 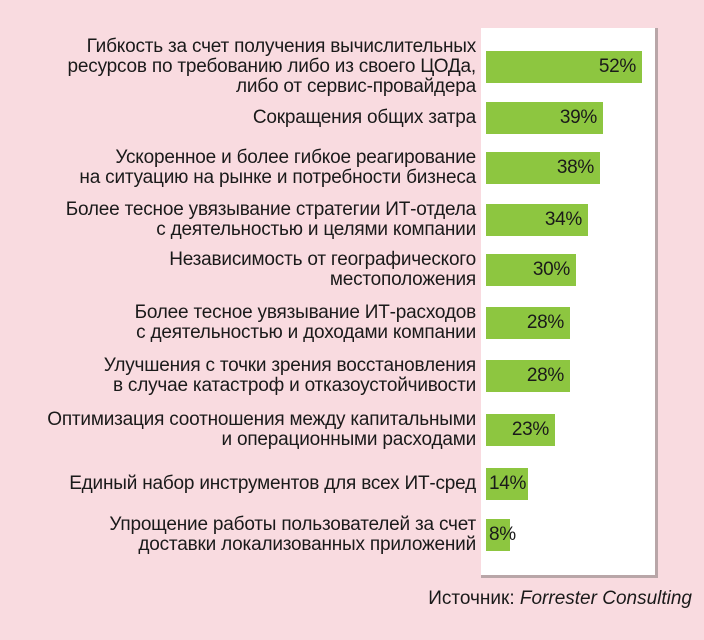 What do you see at coordinates (531, 270) in the screenshot?
I see `bar: 30%` at bounding box center [531, 270].